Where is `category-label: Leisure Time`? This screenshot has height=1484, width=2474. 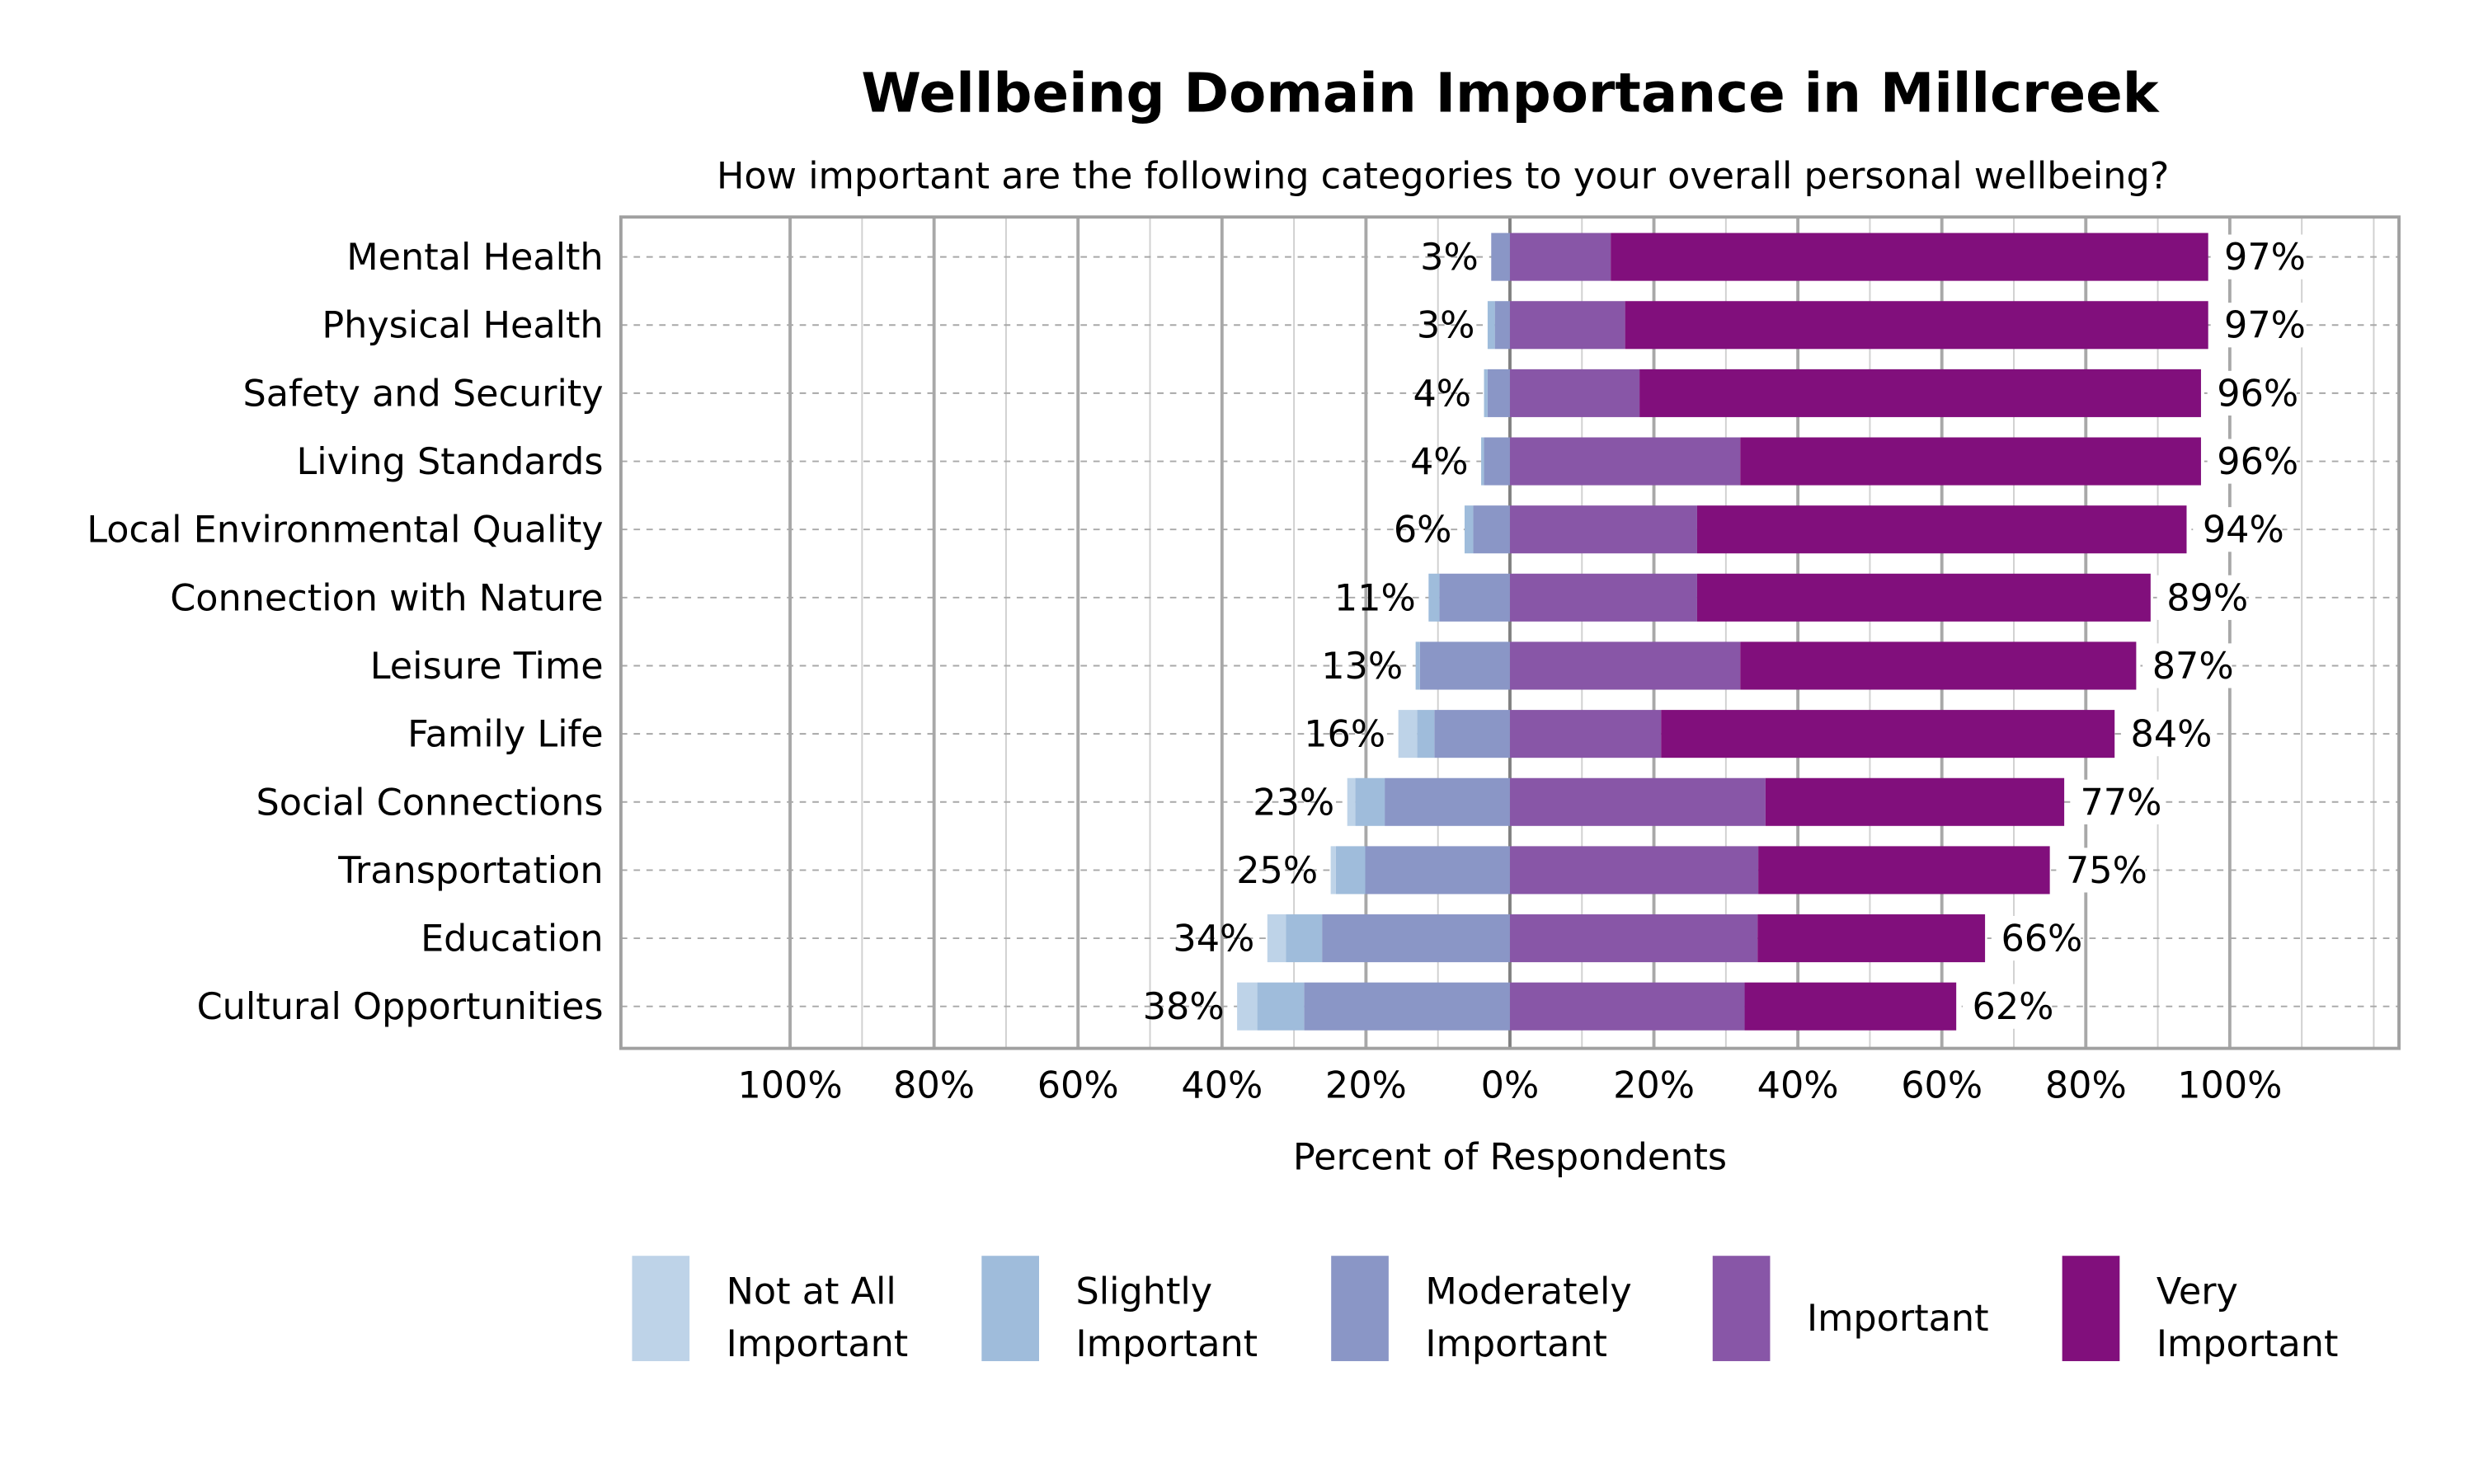 category-label: Leisure Time is located at coordinates (487, 667).